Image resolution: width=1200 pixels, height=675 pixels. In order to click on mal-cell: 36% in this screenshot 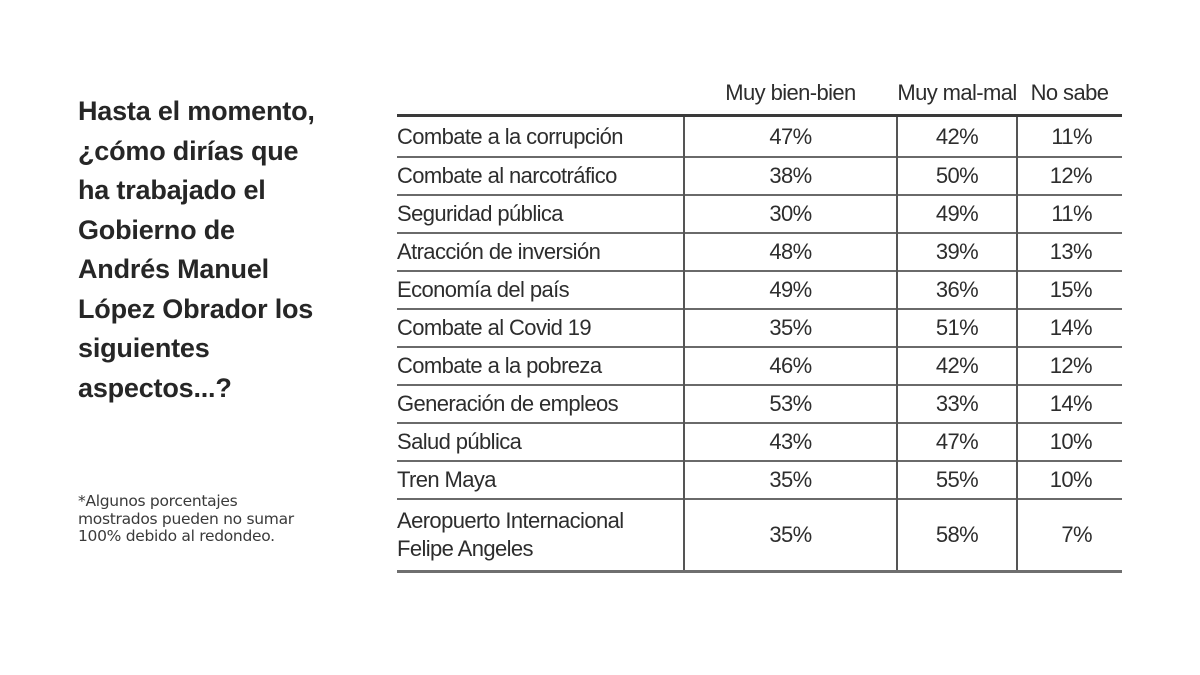, I will do `click(956, 289)`.